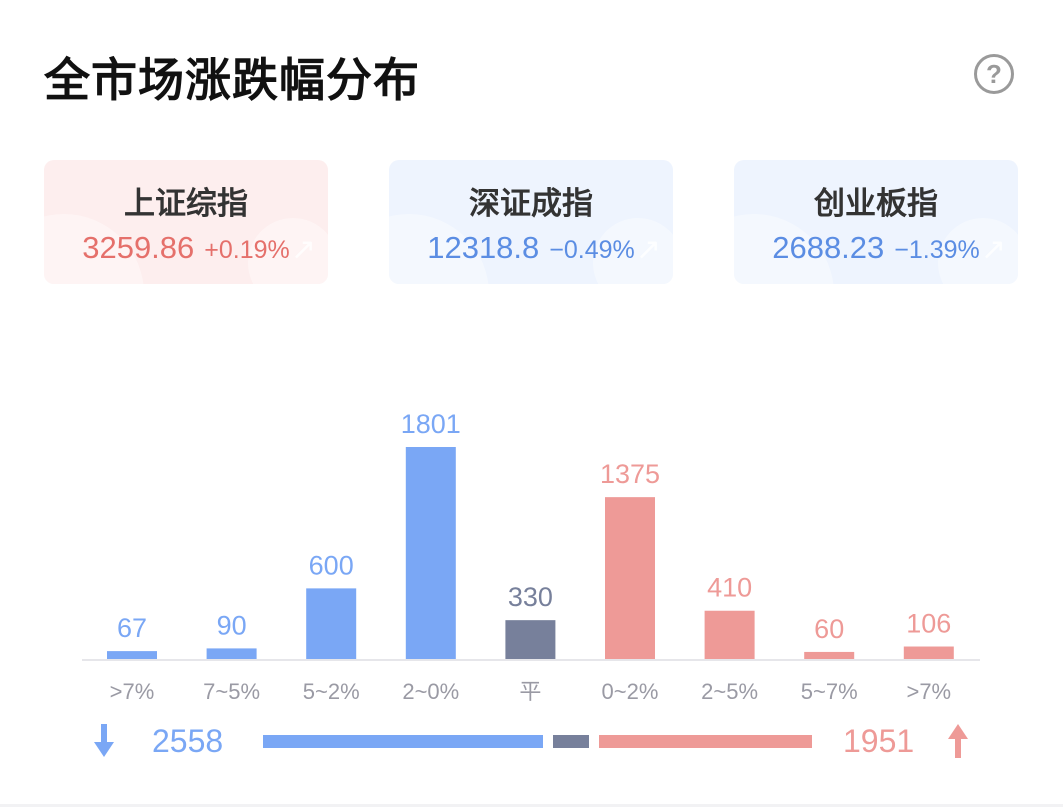  What do you see at coordinates (530, 691) in the screenshot?
I see `category-label: 平` at bounding box center [530, 691].